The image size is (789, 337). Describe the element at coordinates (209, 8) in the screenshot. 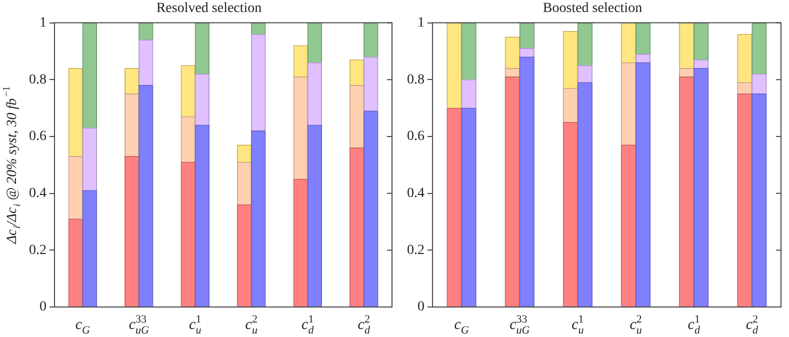

I see `chart-title: Resolved selection` at that location.